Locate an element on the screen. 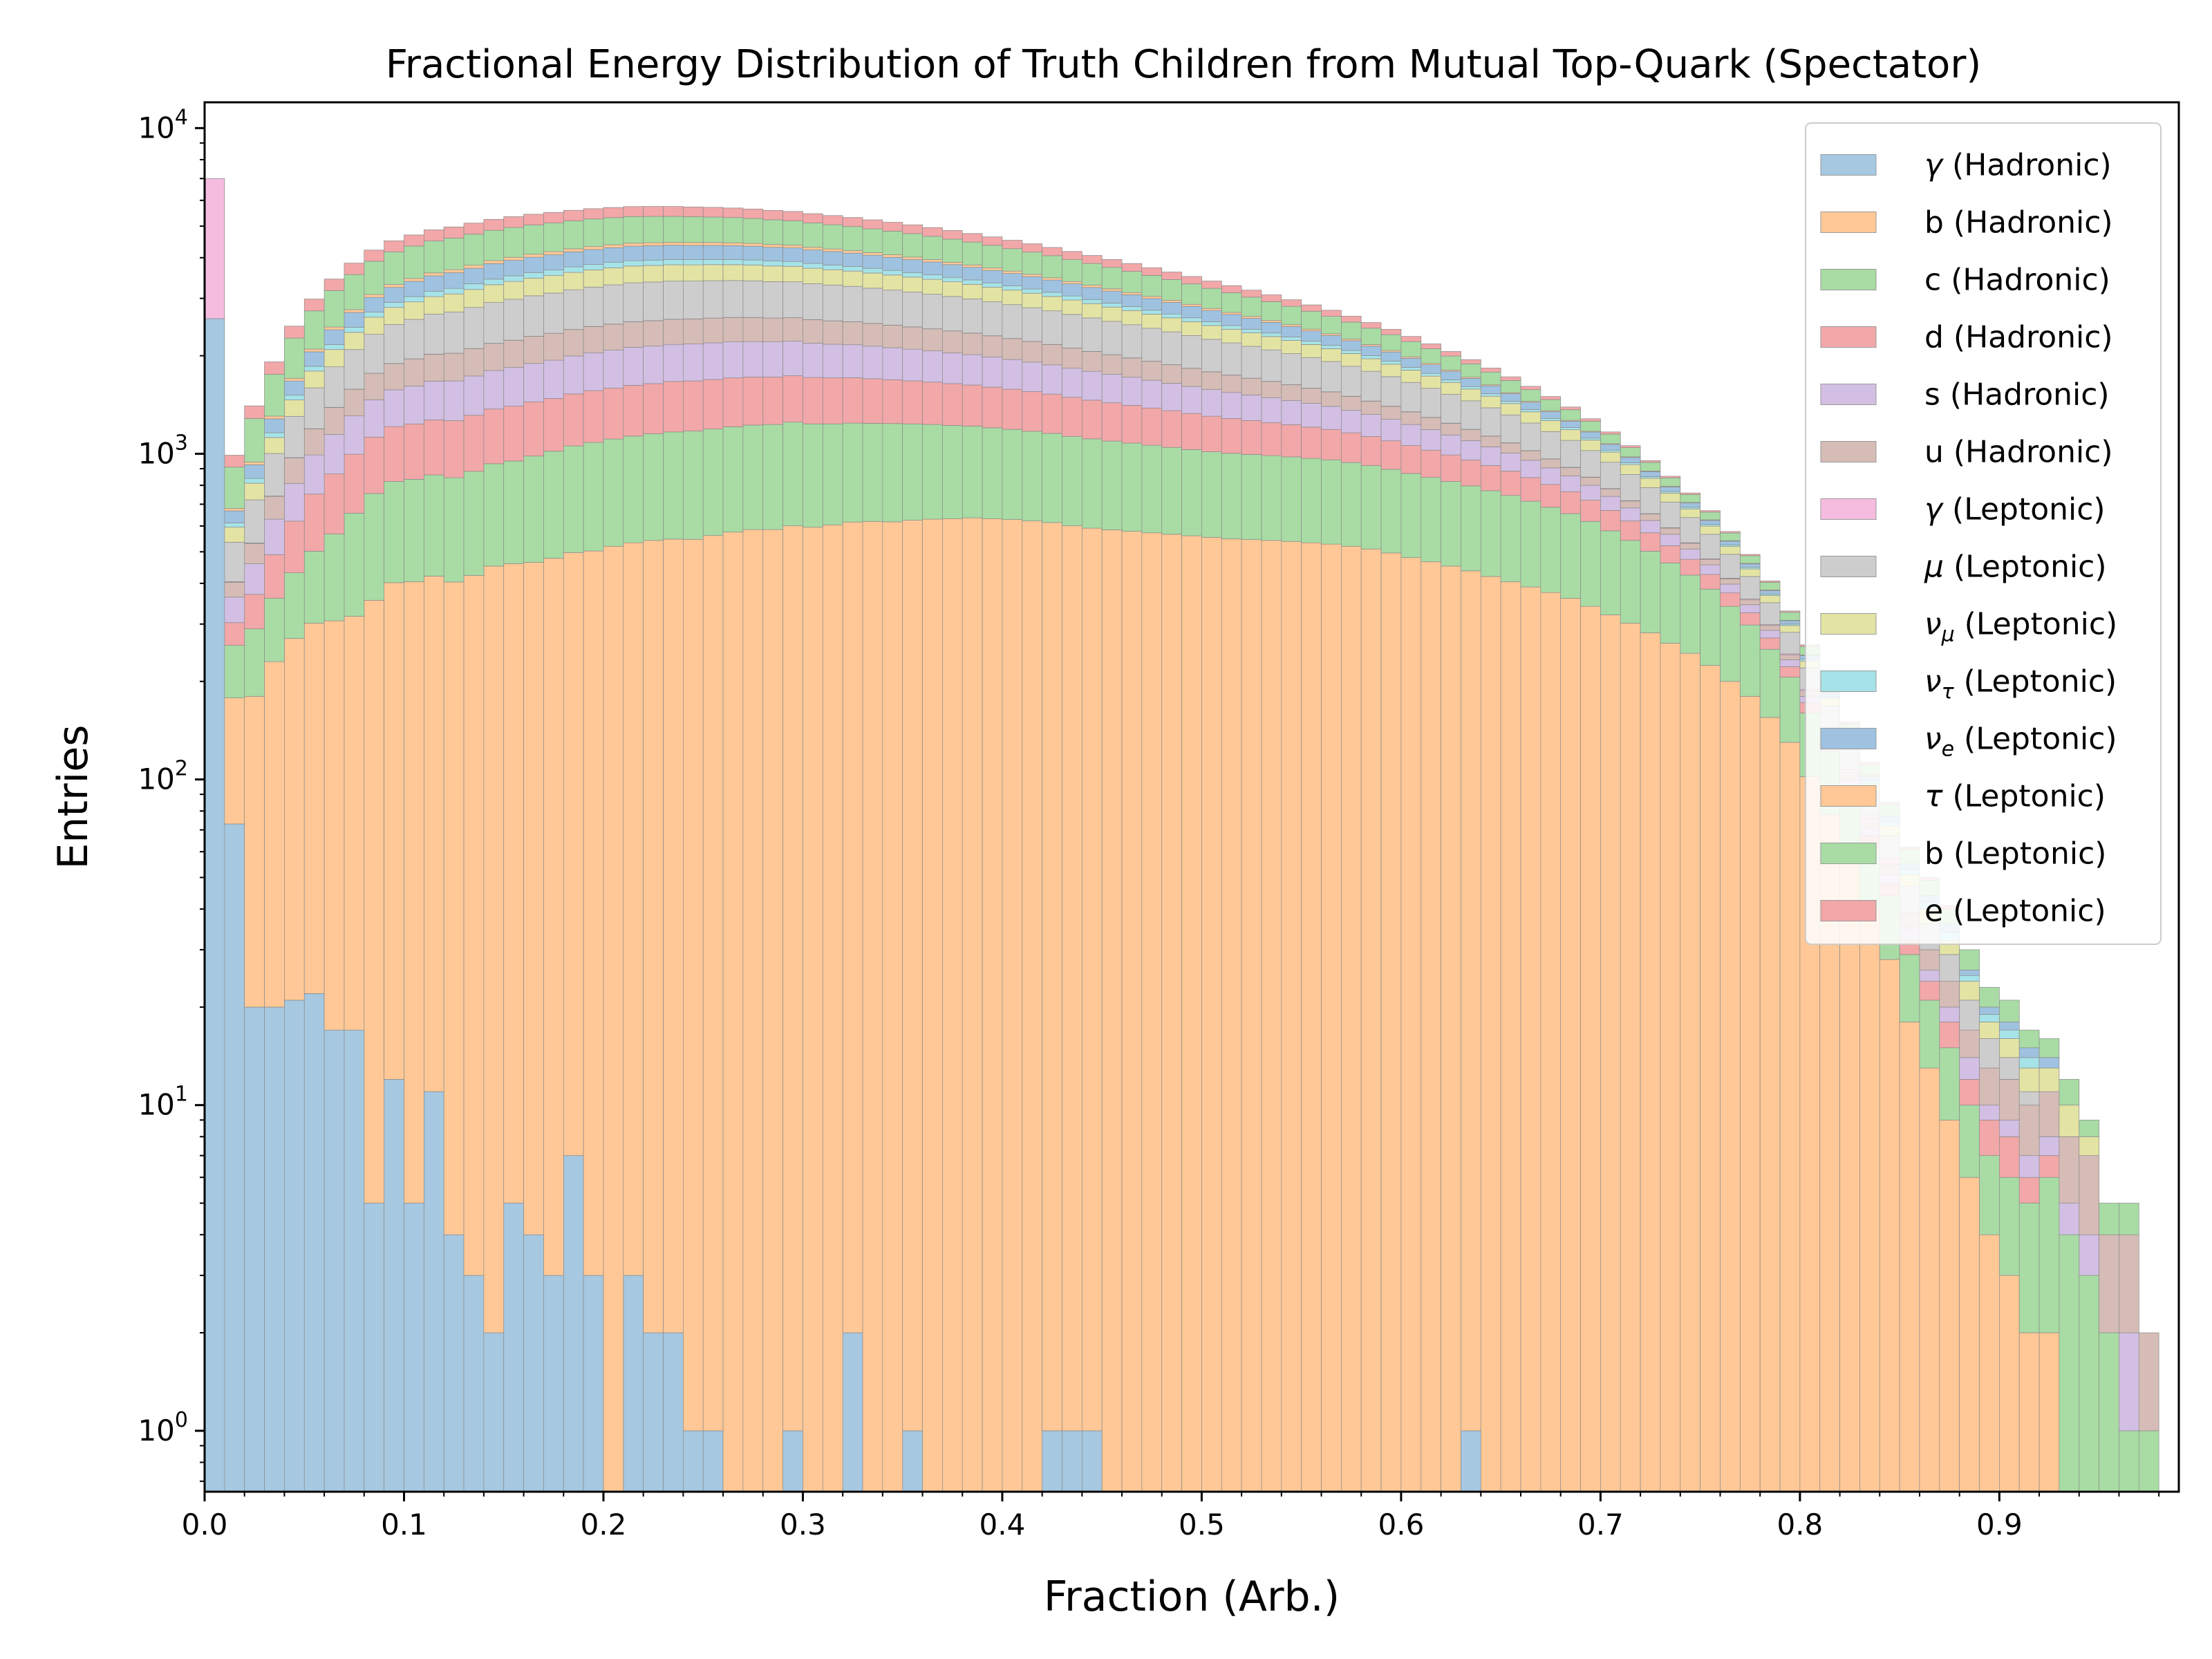 The width and height of the screenshot is (2212, 1659). y-tick-label: 10² is located at coordinates (163, 777).